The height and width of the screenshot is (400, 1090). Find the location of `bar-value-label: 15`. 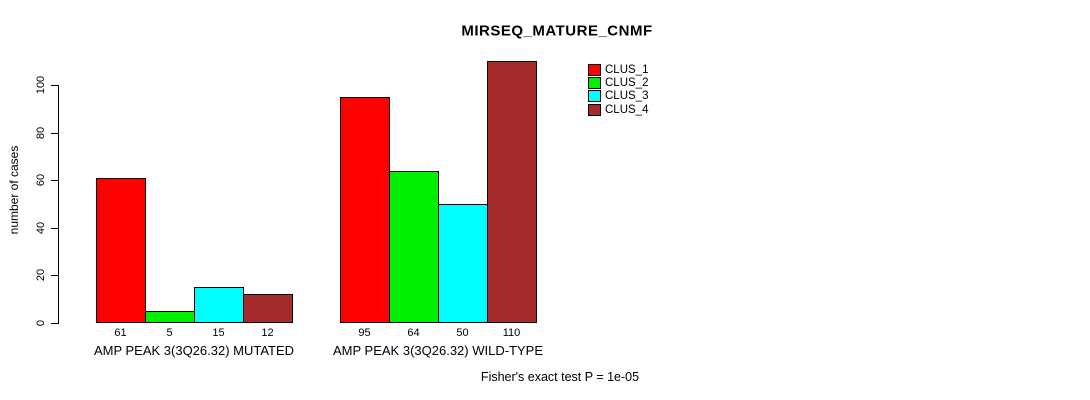

bar-value-label: 15 is located at coordinates (218, 333).